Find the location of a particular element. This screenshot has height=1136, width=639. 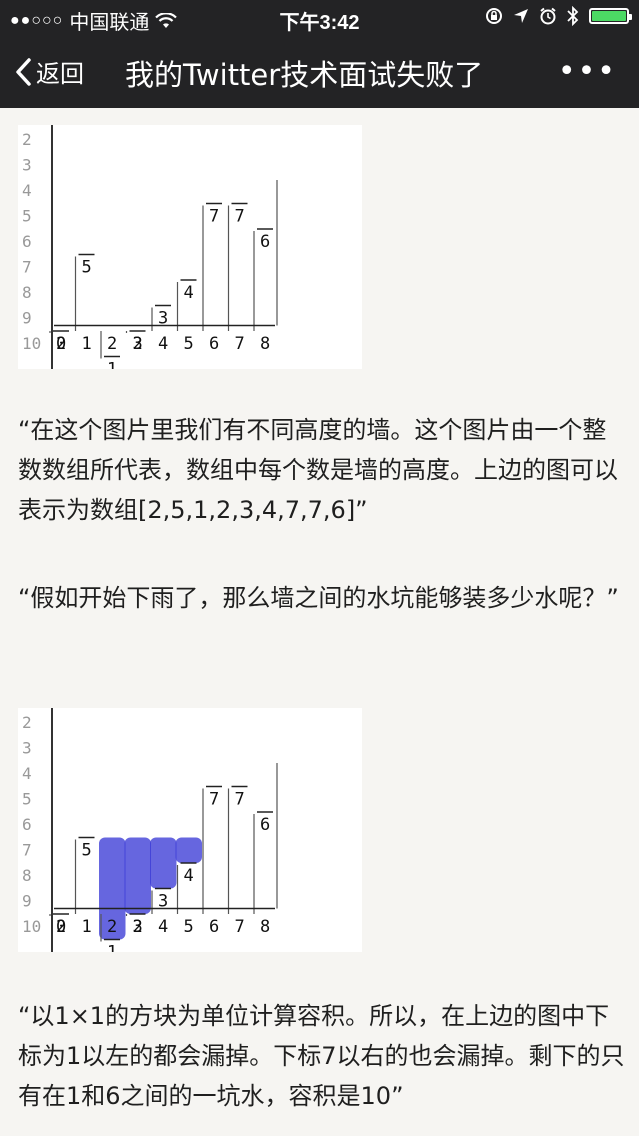

page-title: 我的Twitter技术面试失败了 is located at coordinates (304, 75).